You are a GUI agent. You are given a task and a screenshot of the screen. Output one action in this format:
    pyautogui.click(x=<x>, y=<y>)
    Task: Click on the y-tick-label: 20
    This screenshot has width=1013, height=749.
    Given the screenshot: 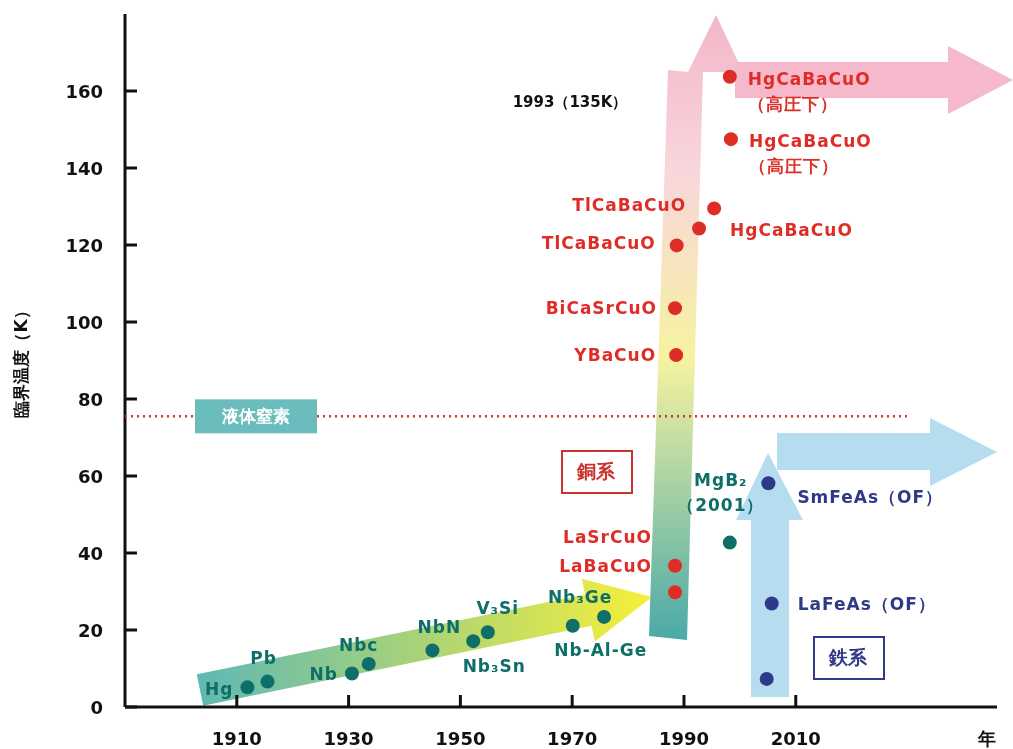 What is the action you would take?
    pyautogui.click(x=90, y=630)
    